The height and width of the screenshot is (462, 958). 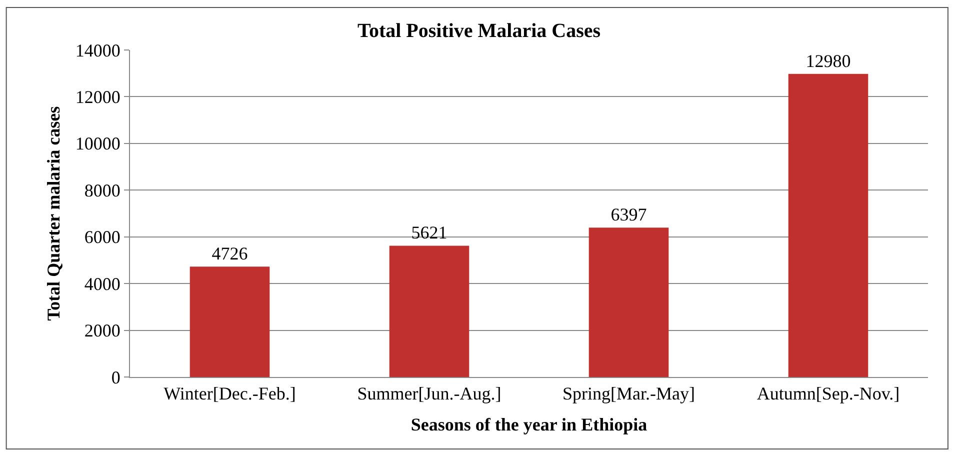 What do you see at coordinates (628, 394) in the screenshot?
I see `x-tick-label: Spring[Mar.-May]` at bounding box center [628, 394].